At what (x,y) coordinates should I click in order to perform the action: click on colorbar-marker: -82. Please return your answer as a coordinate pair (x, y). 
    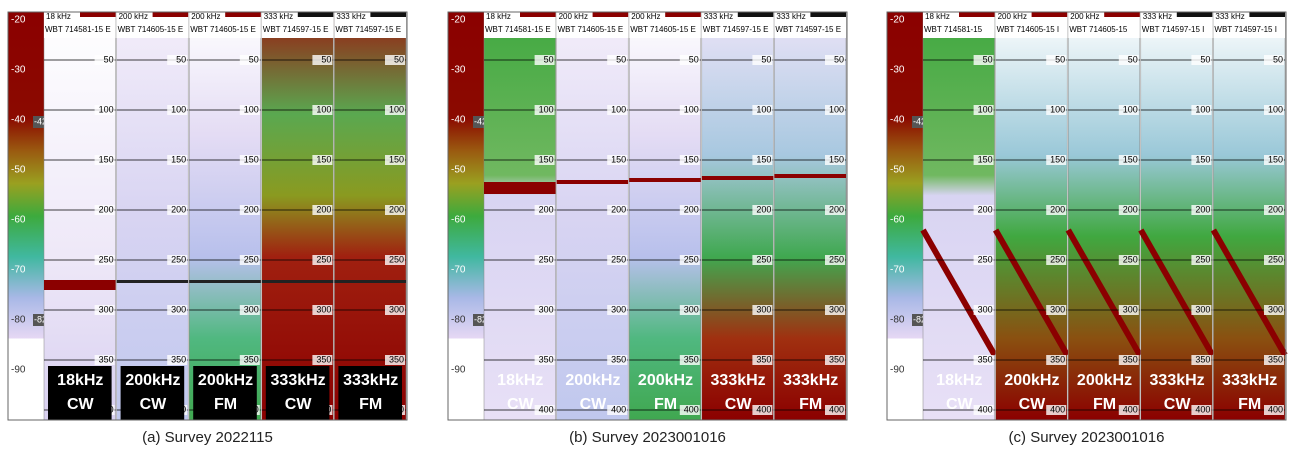
    Looking at the image, I should click on (919, 319).